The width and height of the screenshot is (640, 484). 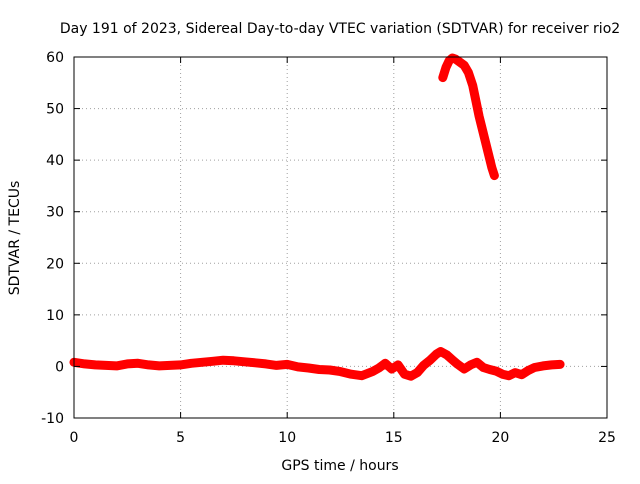 I want to click on x-tick-label: 5, so click(x=180, y=438).